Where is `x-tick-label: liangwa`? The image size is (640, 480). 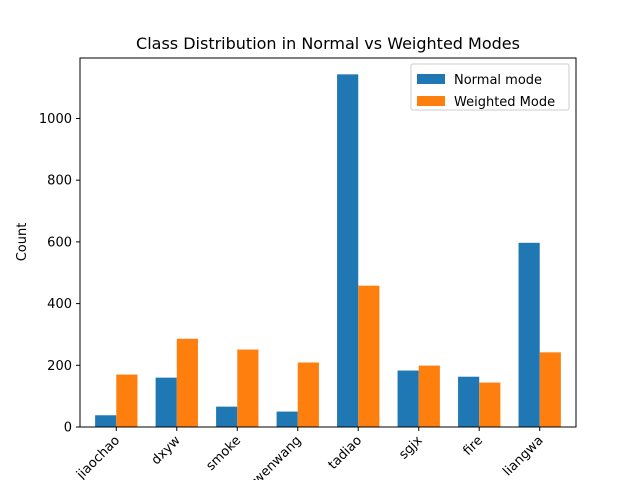 x-tick-label: liangwa is located at coordinates (523, 456).